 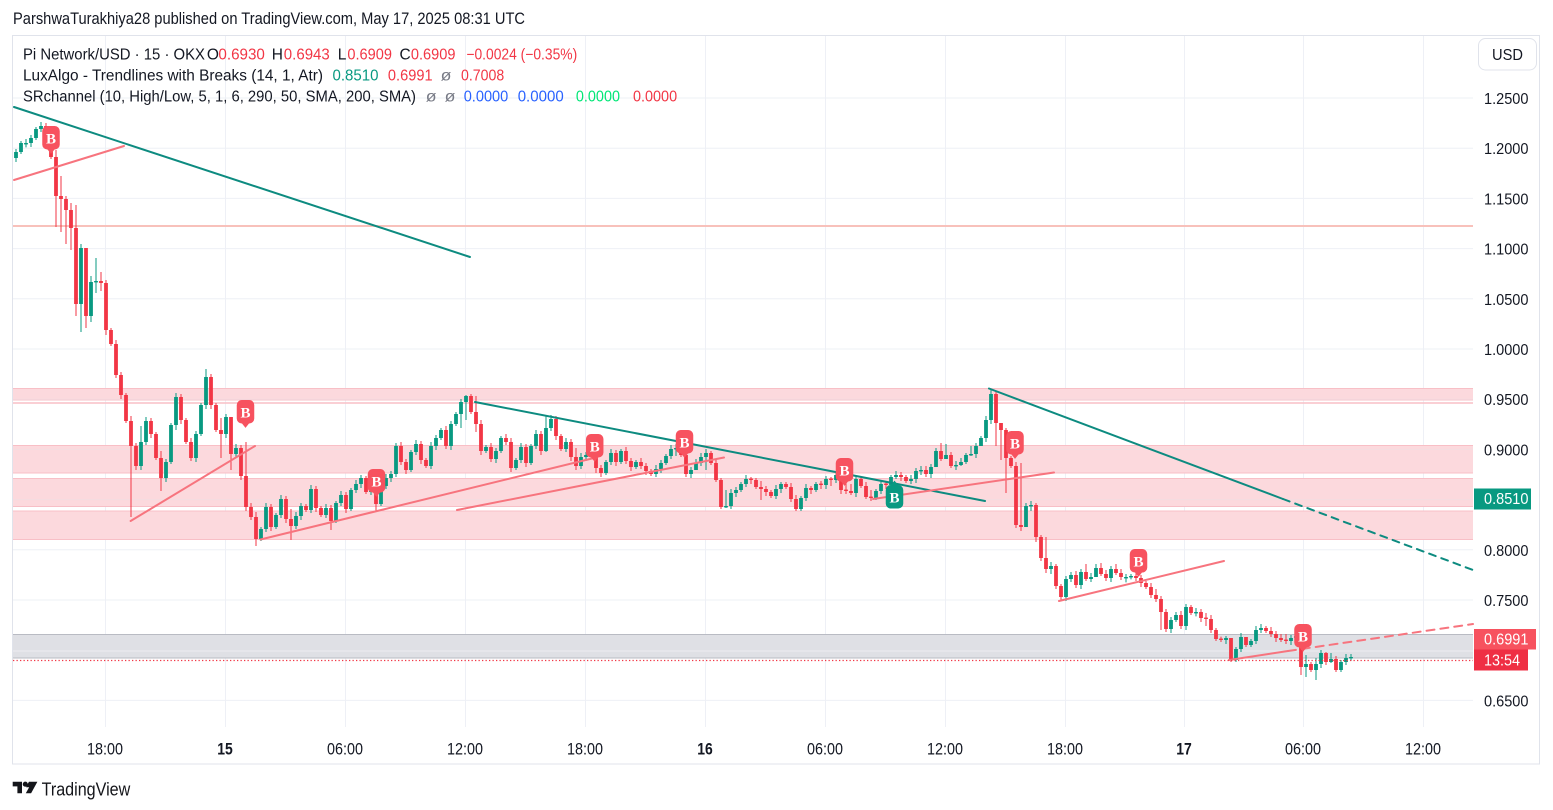 I want to click on svg-text: L, so click(x=342, y=55).